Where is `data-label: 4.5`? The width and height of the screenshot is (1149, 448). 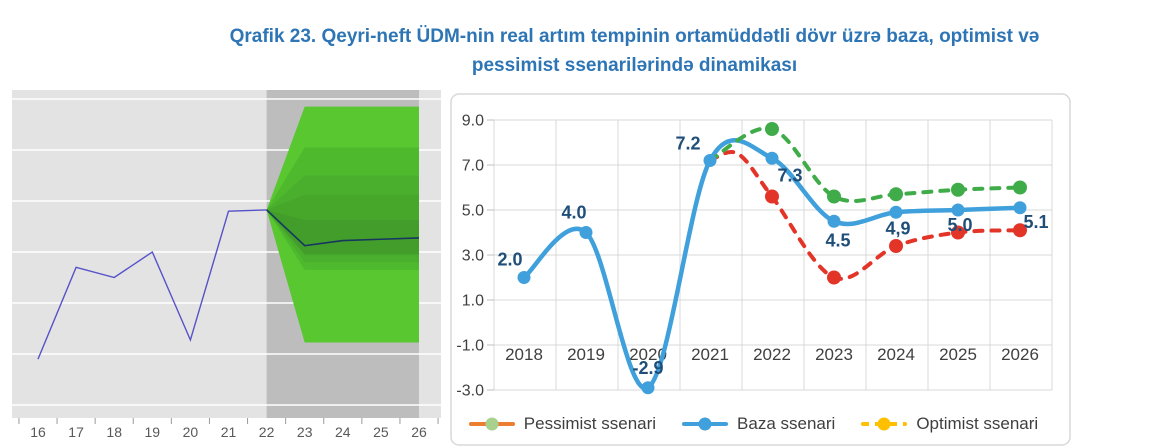
data-label: 4.5 is located at coordinates (837, 240).